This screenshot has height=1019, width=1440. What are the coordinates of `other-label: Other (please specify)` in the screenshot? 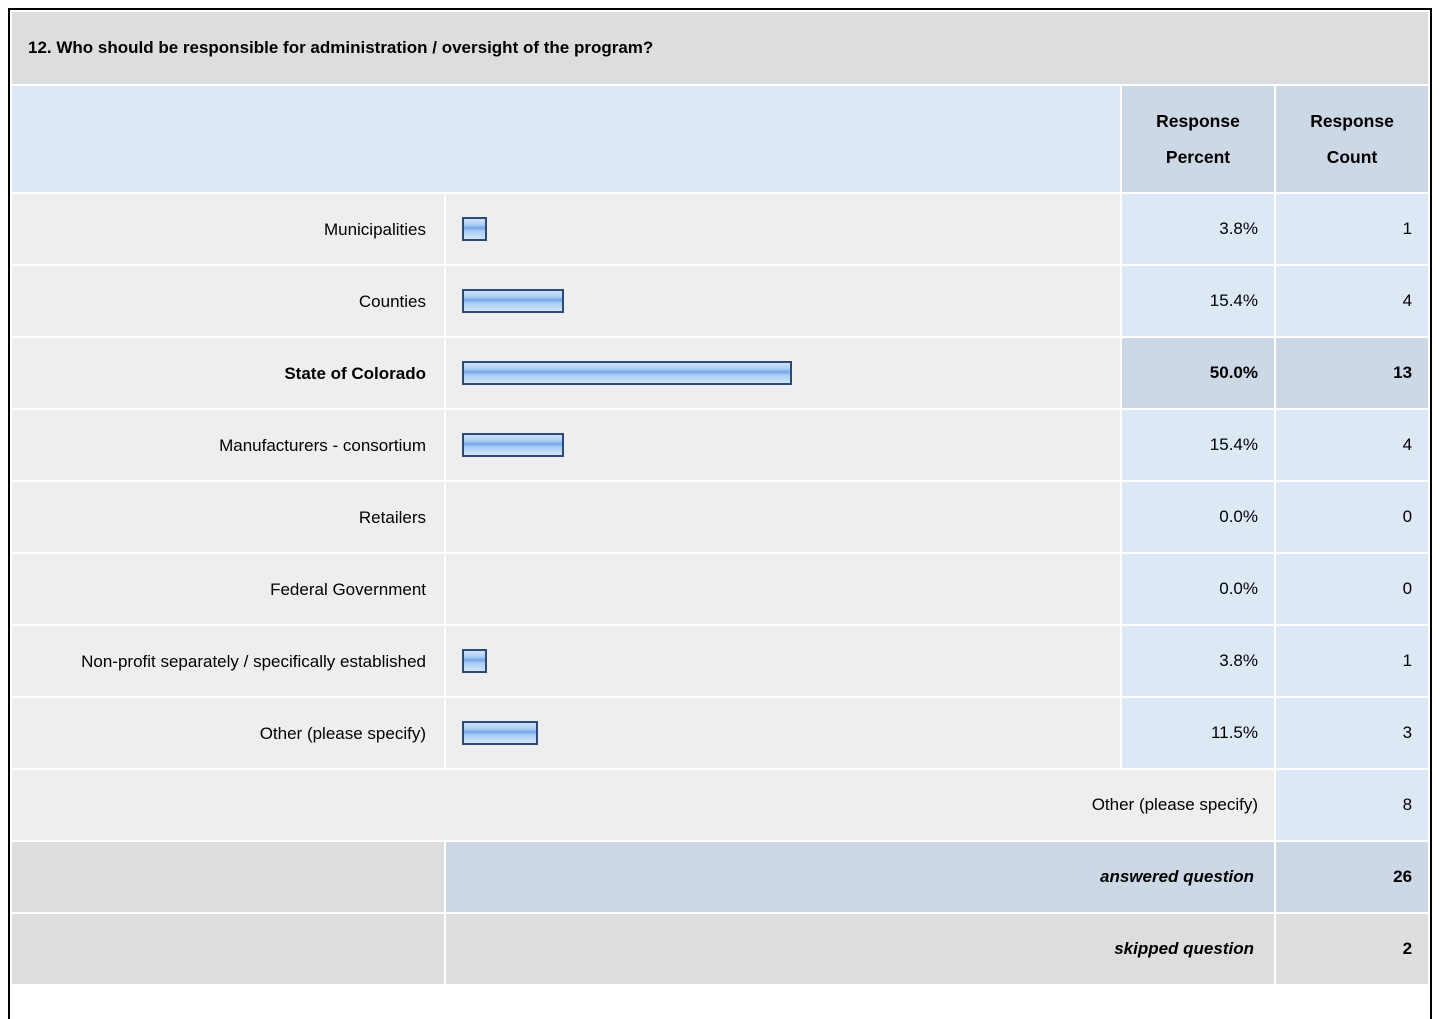 It's located at (643, 805).